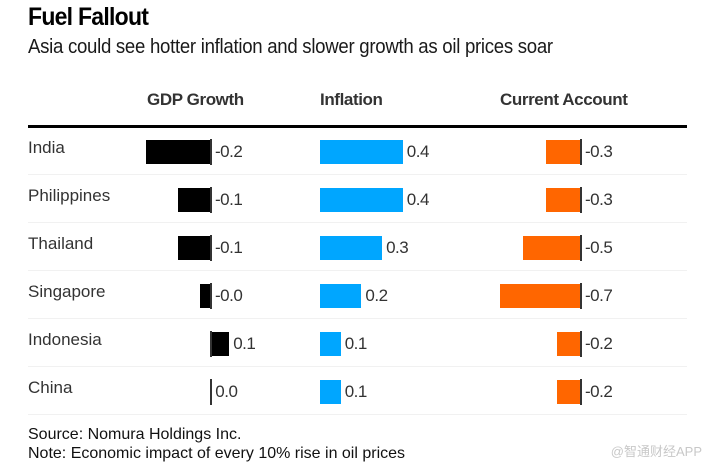 The height and width of the screenshot is (470, 714). What do you see at coordinates (229, 295) in the screenshot?
I see `data-label: -0.0` at bounding box center [229, 295].